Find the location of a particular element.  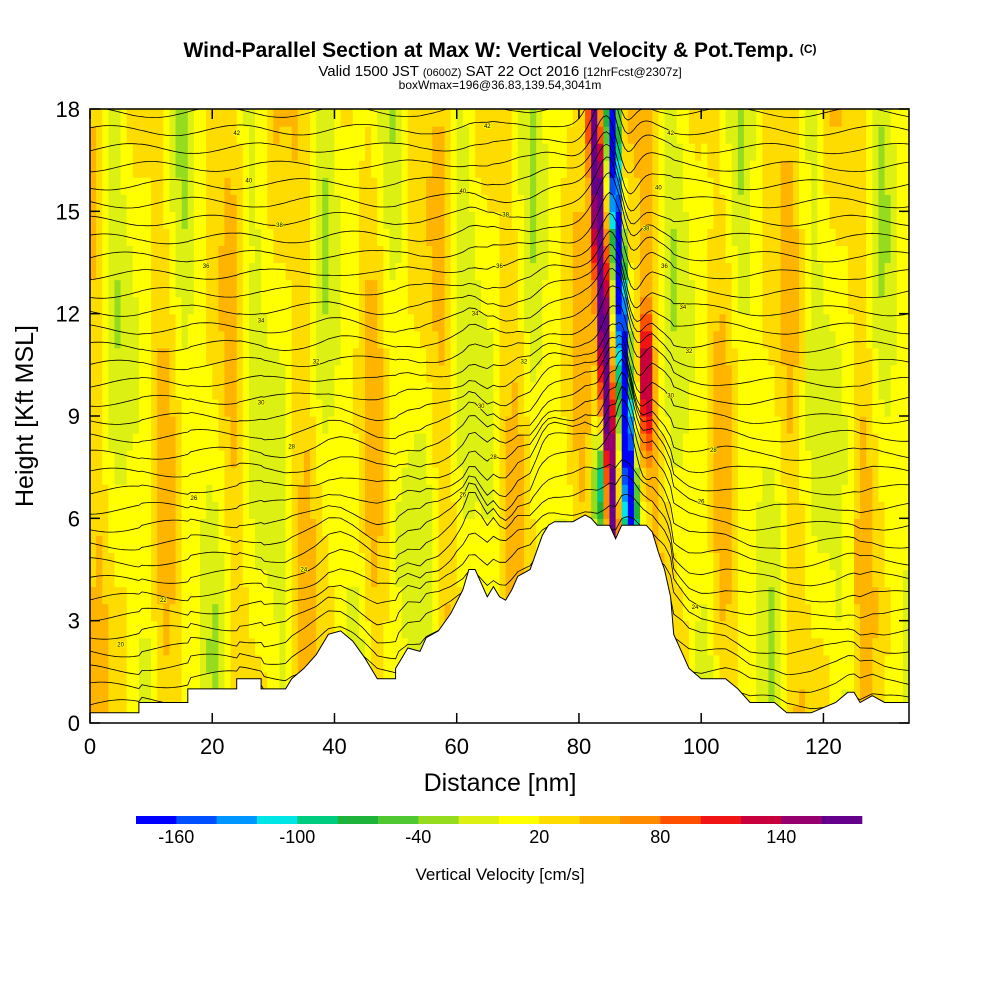

y-tick-label: 0 is located at coordinates (74, 723).